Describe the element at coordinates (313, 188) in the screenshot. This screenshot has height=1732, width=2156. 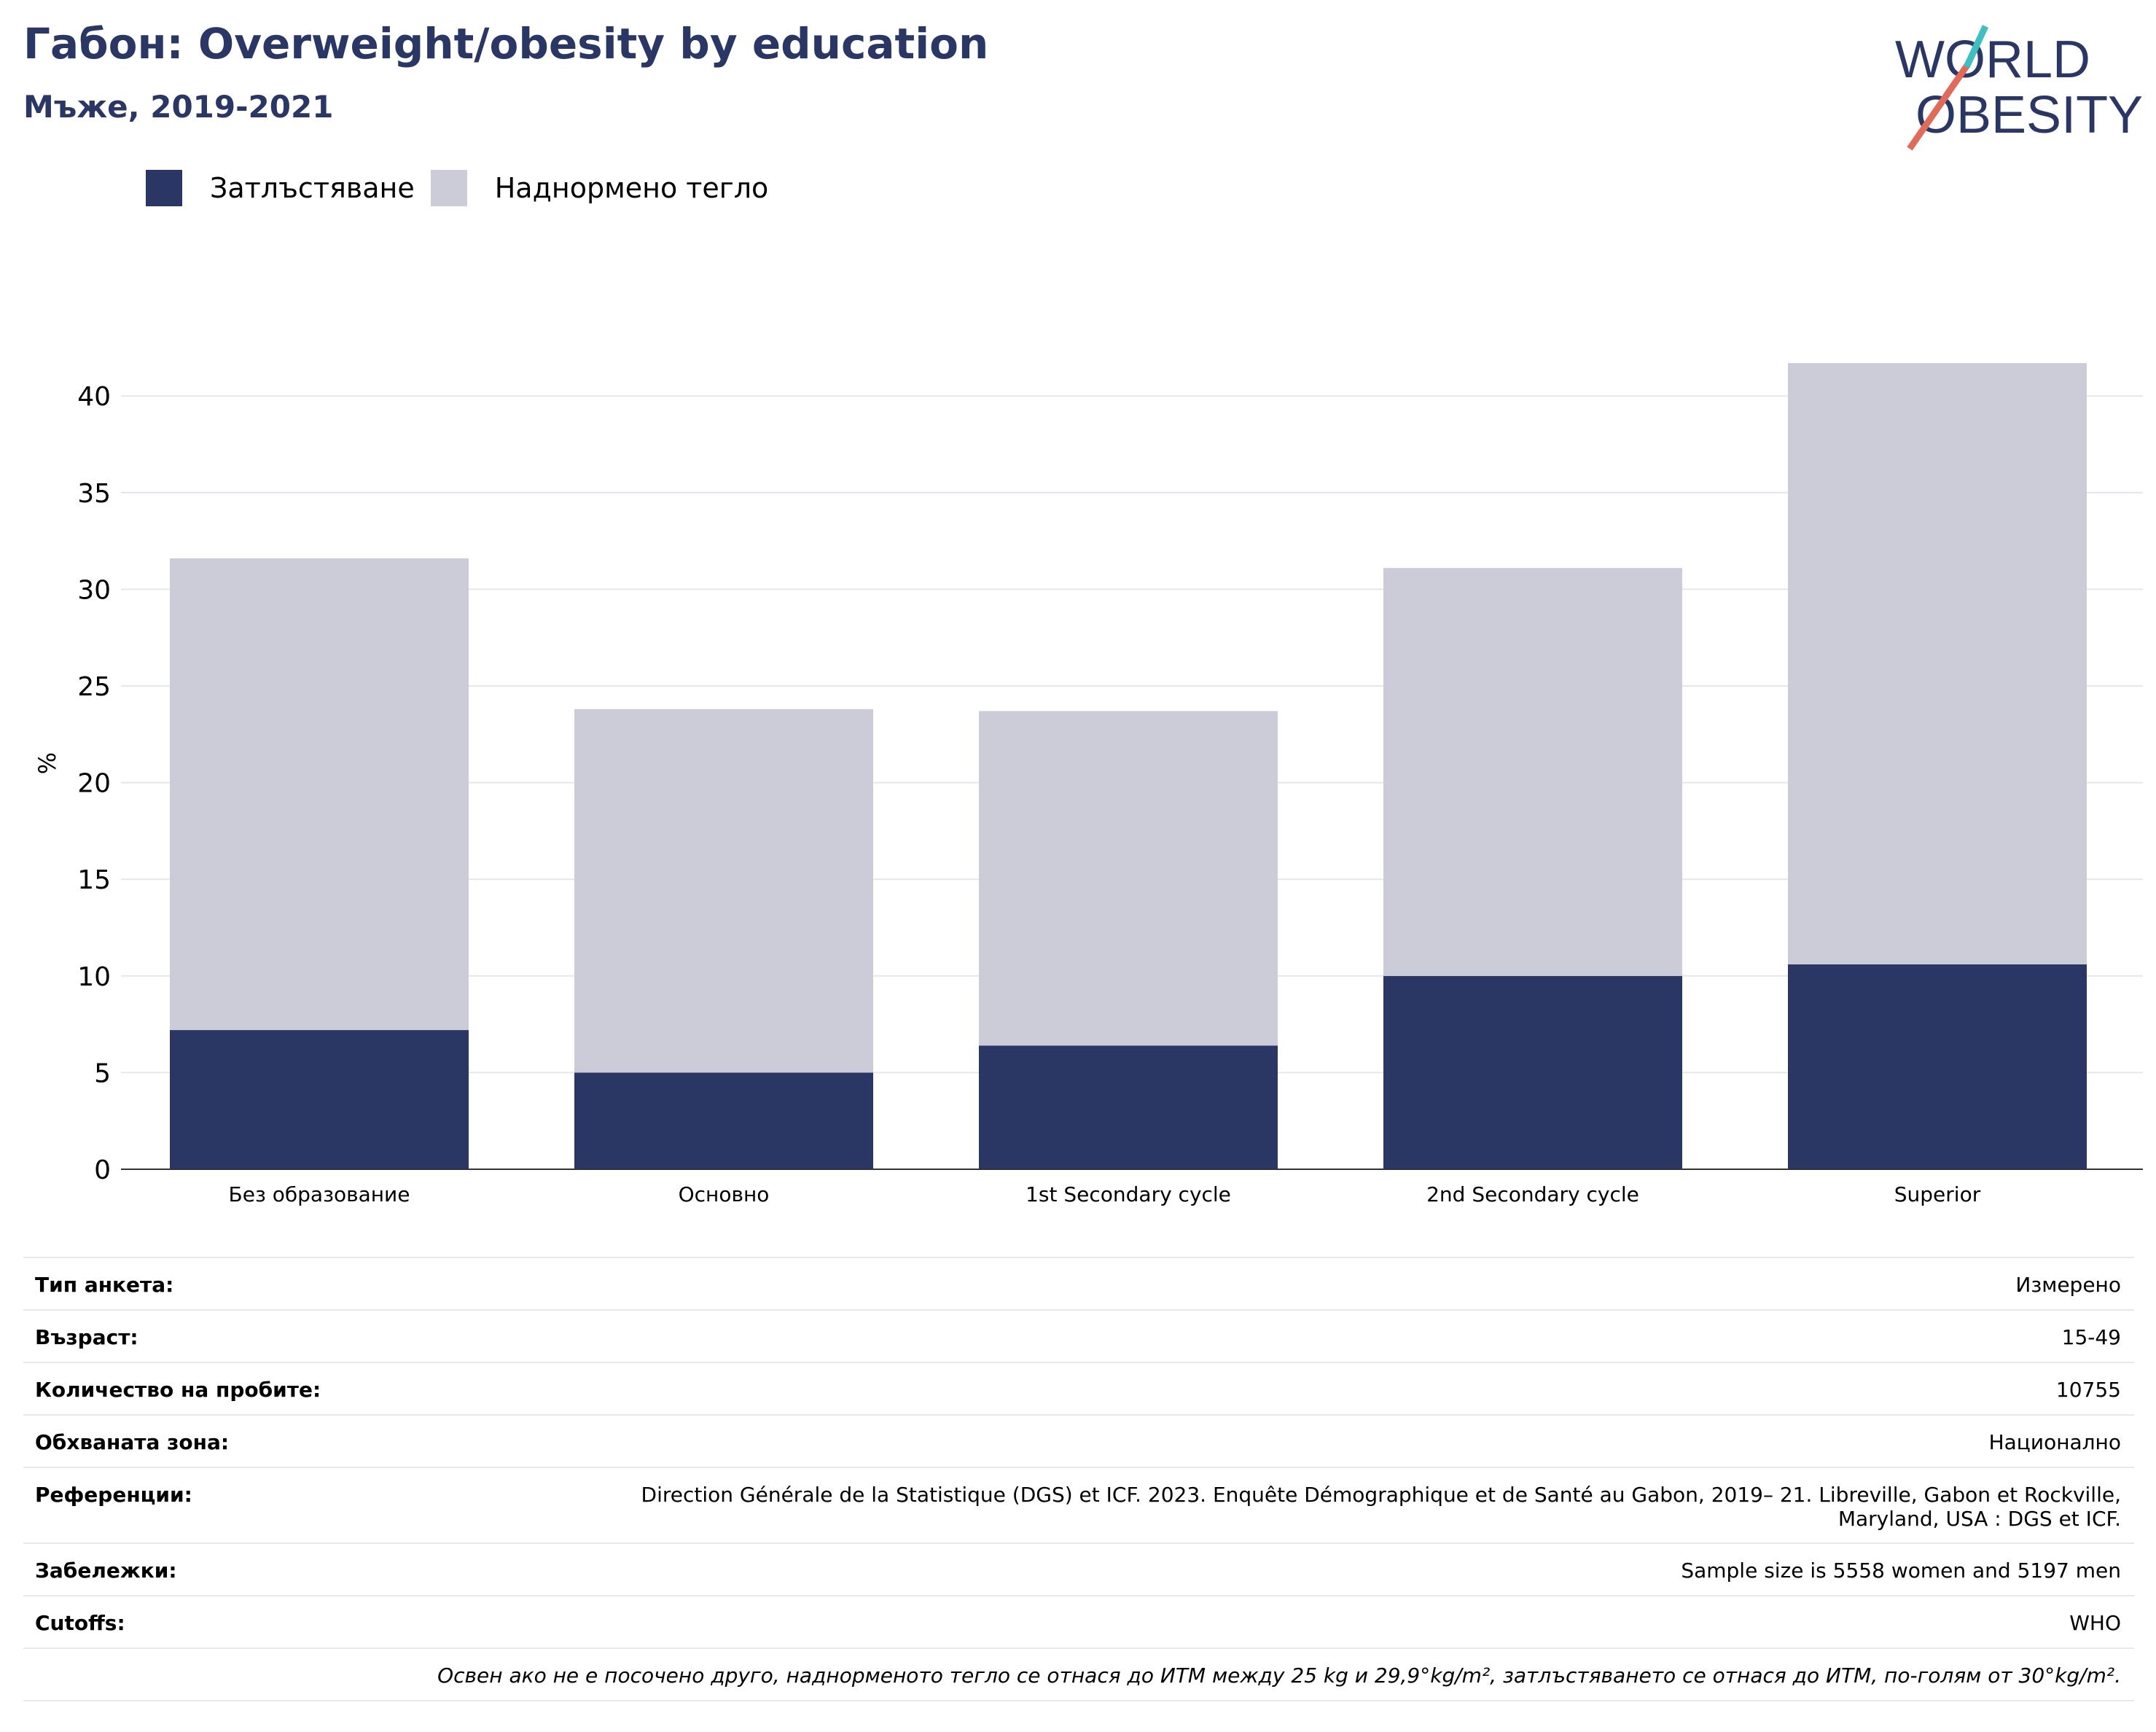
I see `legend-label-obesity: Затлъстяване` at that location.